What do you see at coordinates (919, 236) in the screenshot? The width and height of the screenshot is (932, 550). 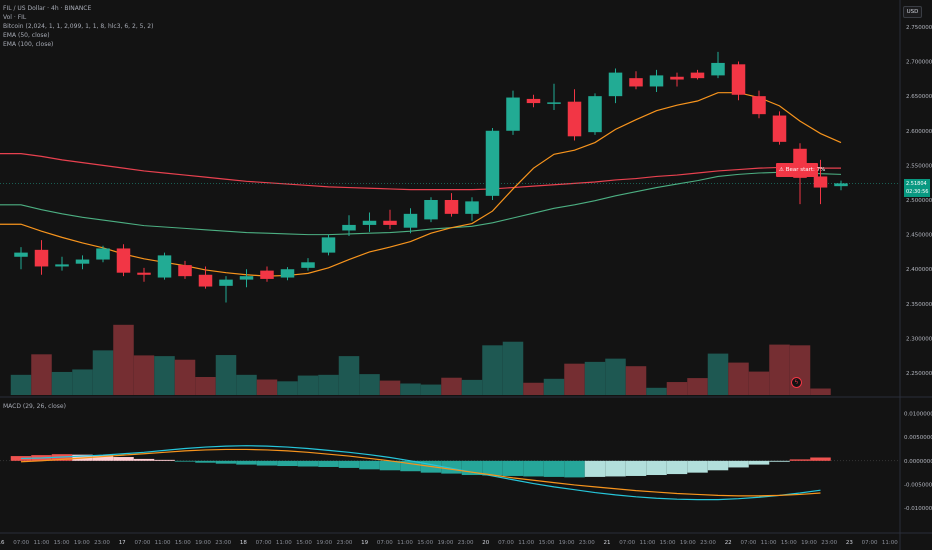 I see `price-tick-label: 2.4500000` at bounding box center [919, 236].